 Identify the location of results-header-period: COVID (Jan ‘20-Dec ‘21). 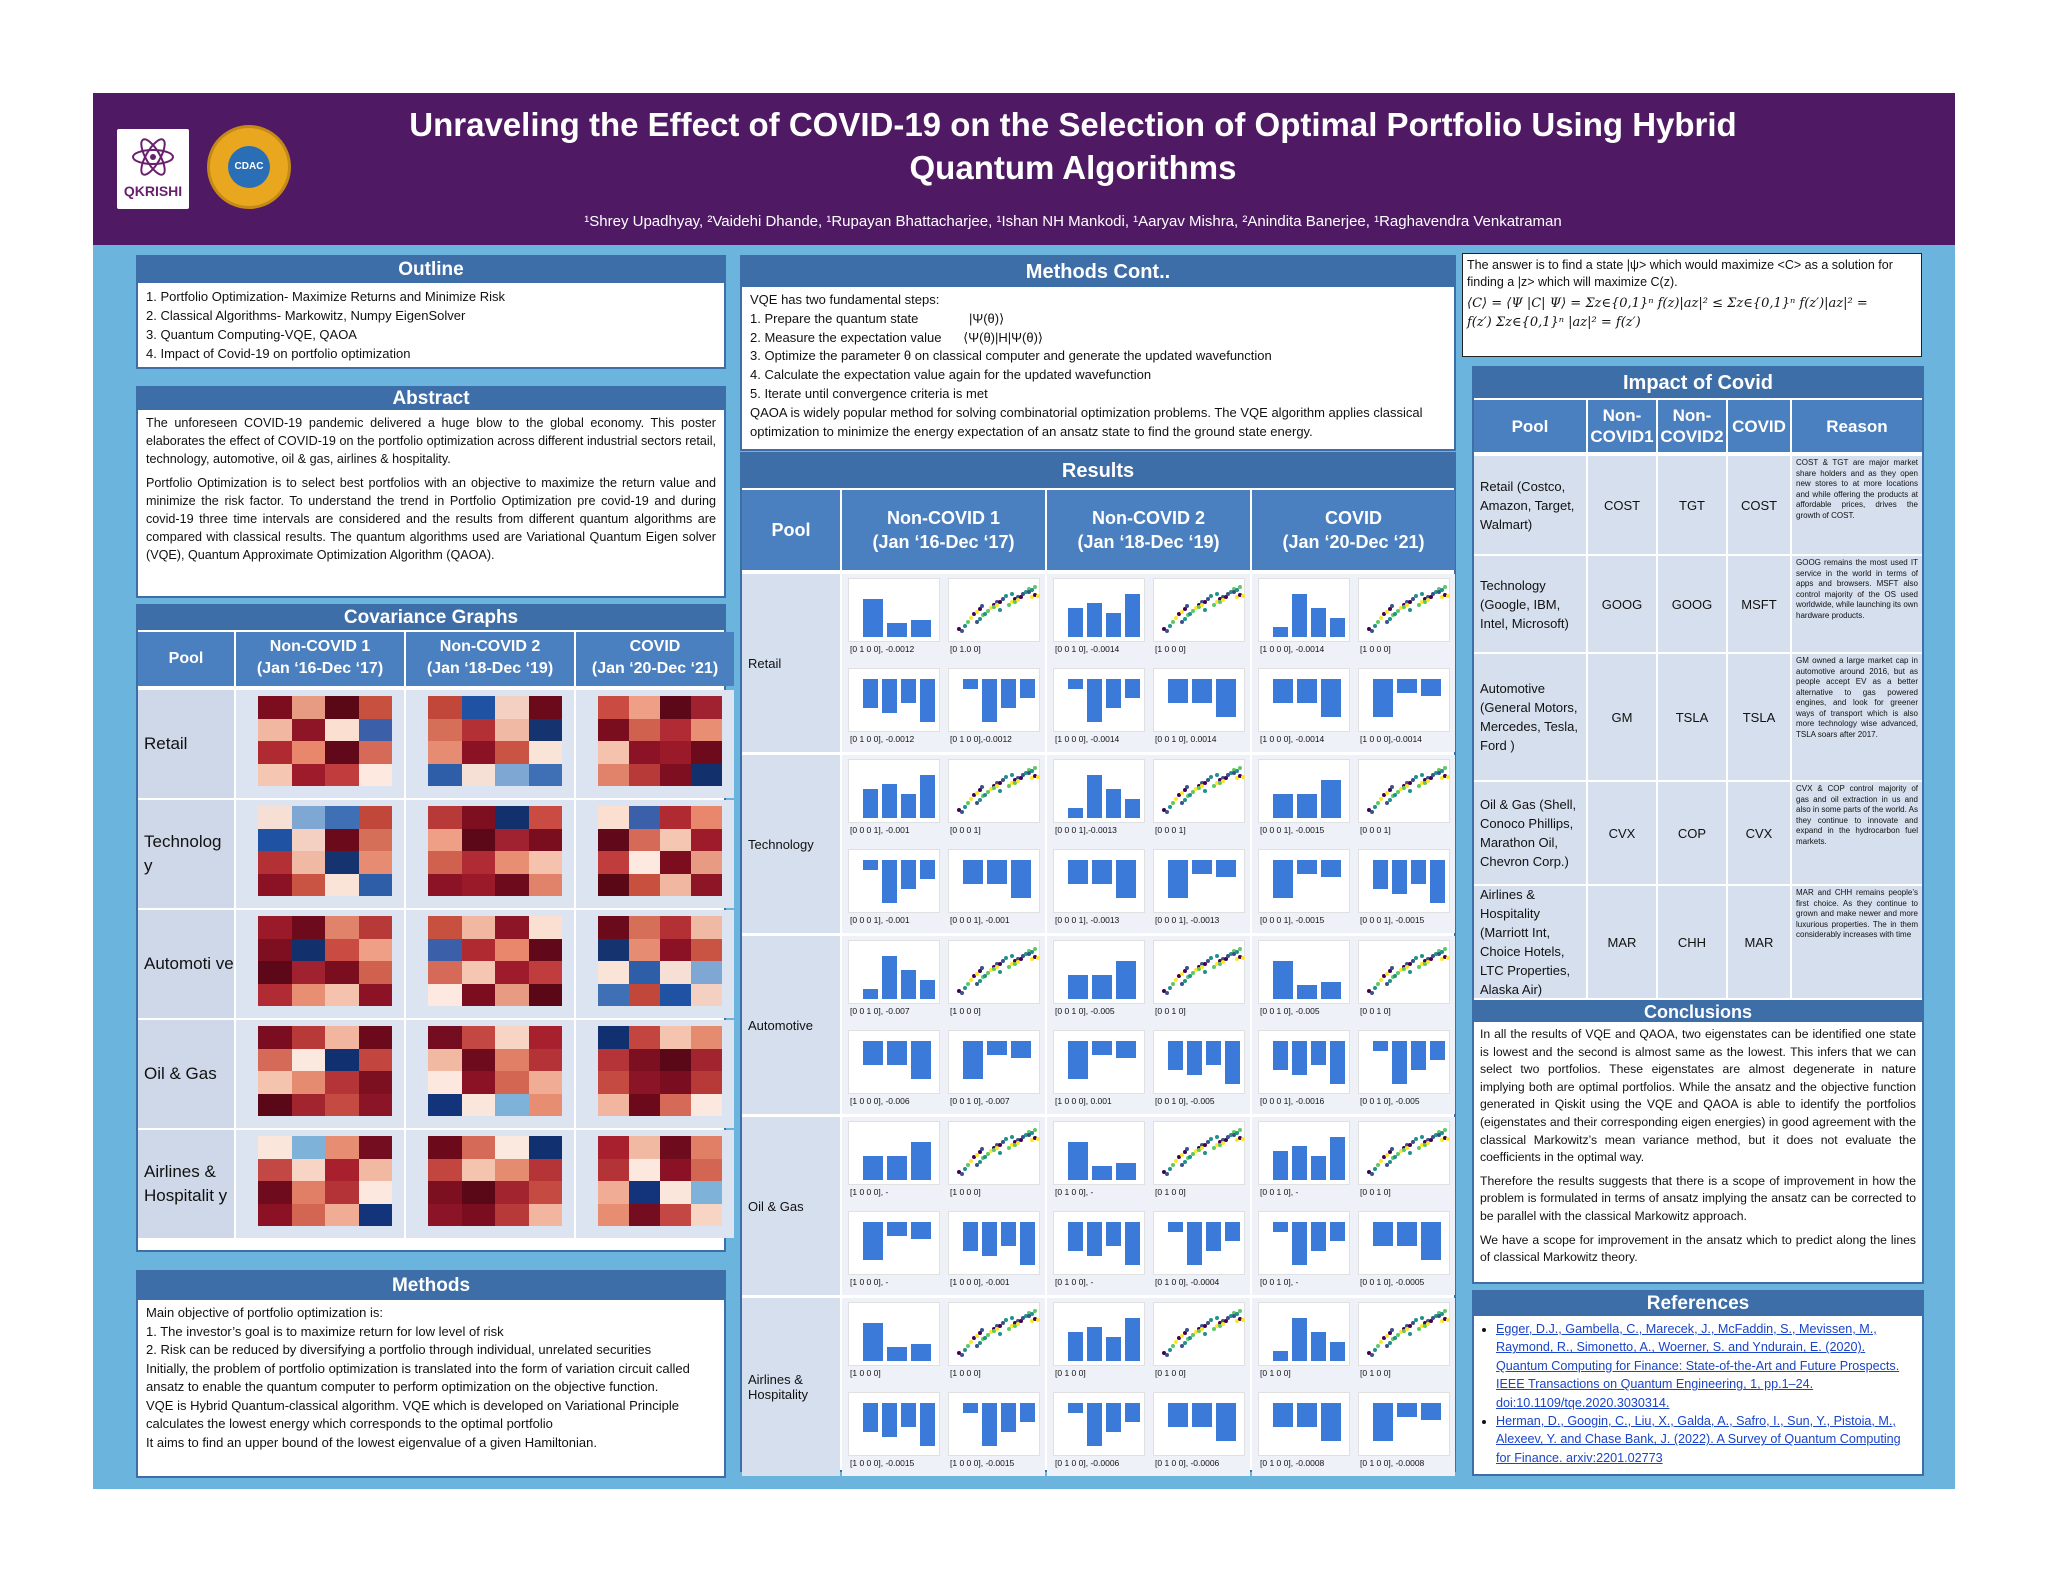
(1353, 530).